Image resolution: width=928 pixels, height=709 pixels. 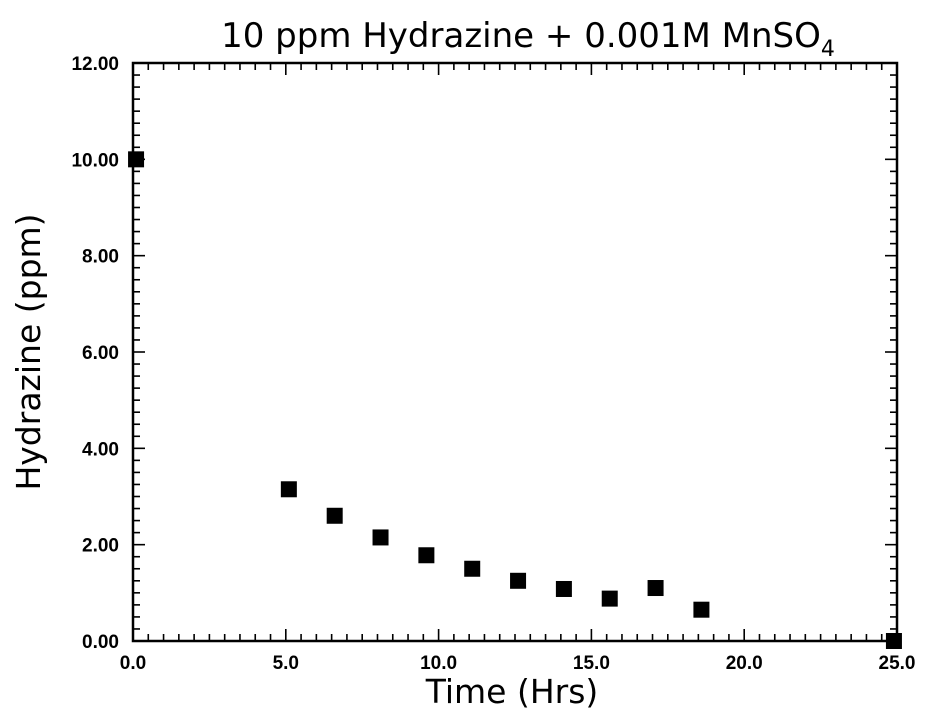 I want to click on y-tick-label: 10.00, so click(x=95, y=160).